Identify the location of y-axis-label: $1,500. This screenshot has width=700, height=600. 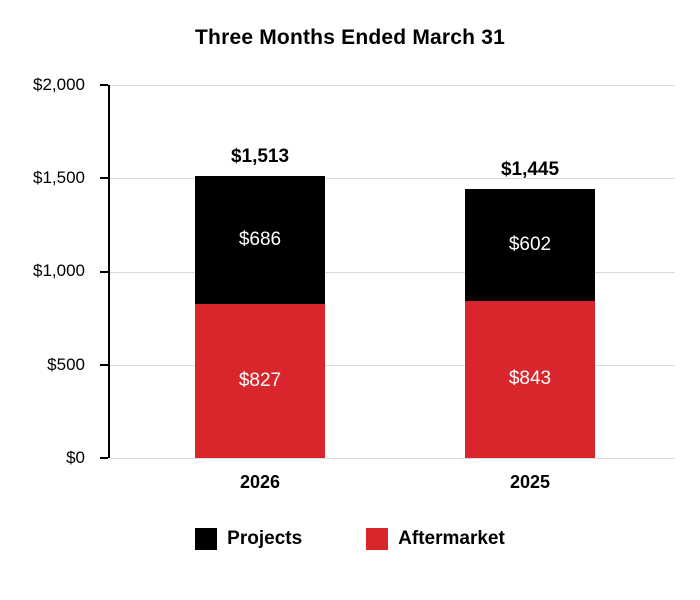
(59, 177).